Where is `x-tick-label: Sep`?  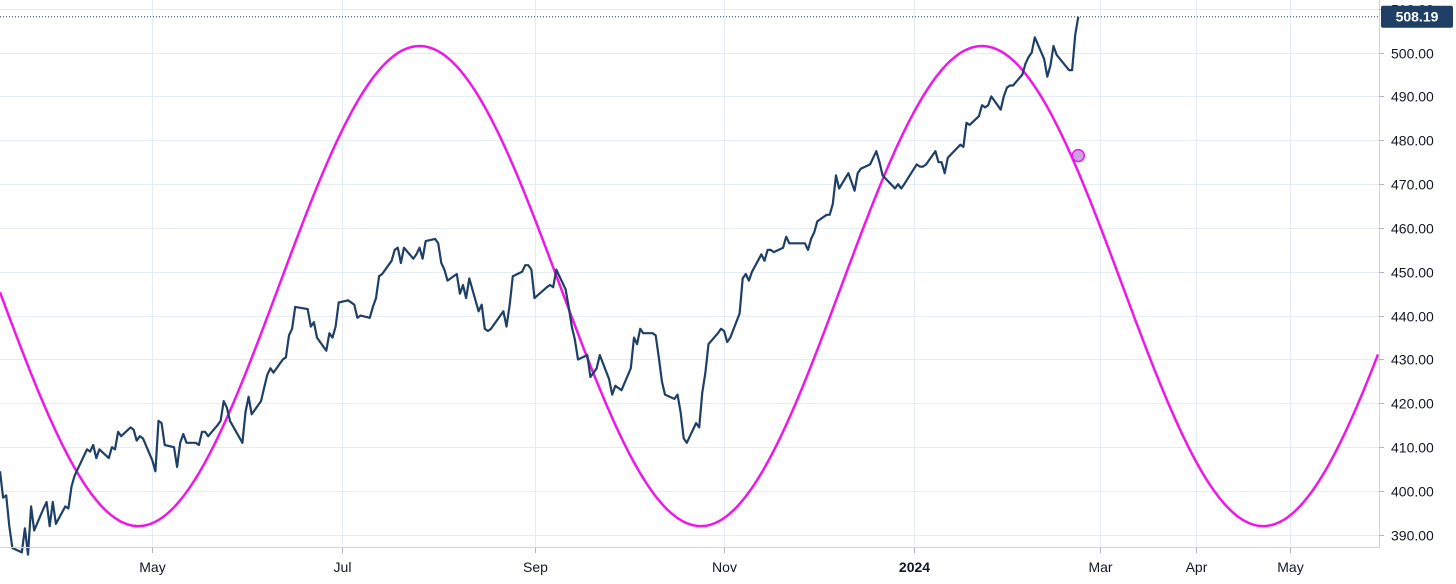
x-tick-label: Sep is located at coordinates (535, 567).